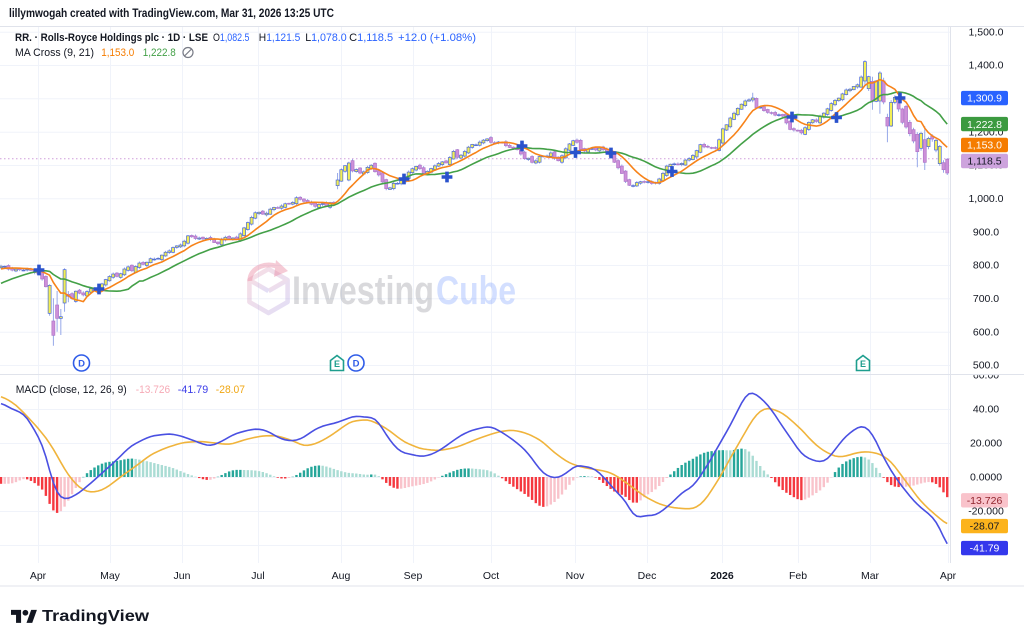  I want to click on svg-text: +12.0 (+1.08%), so click(437, 38).